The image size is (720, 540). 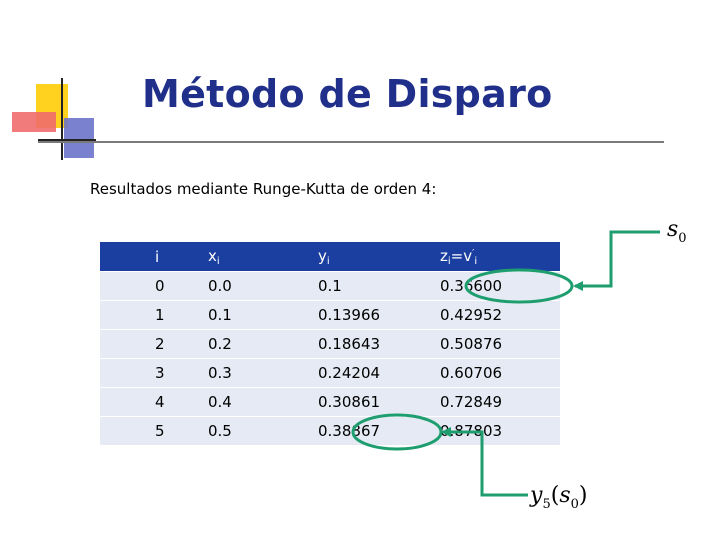 I want to click on math-label-s0: s0, so click(x=677, y=231).